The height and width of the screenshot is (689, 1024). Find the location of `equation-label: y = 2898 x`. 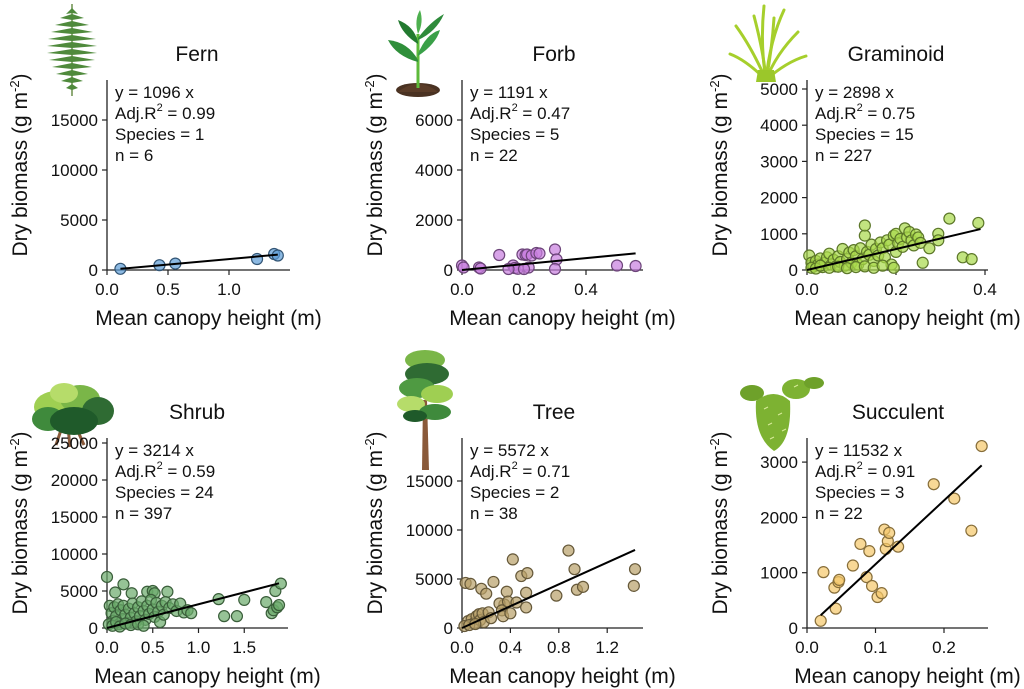

equation-label: y = 2898 x is located at coordinates (854, 92).